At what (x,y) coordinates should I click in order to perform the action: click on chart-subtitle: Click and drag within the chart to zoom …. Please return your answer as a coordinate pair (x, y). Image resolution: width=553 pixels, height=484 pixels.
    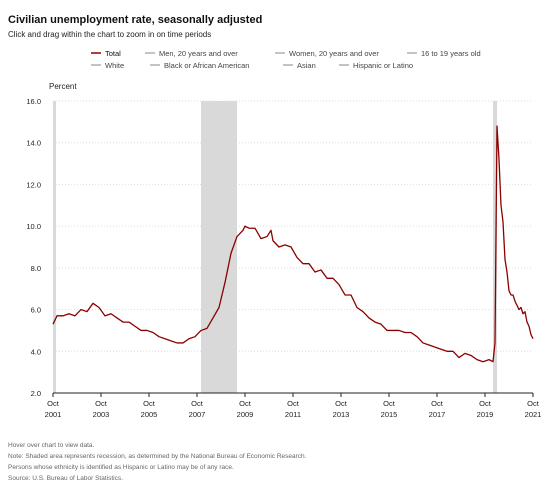
    Looking at the image, I should click on (110, 34).